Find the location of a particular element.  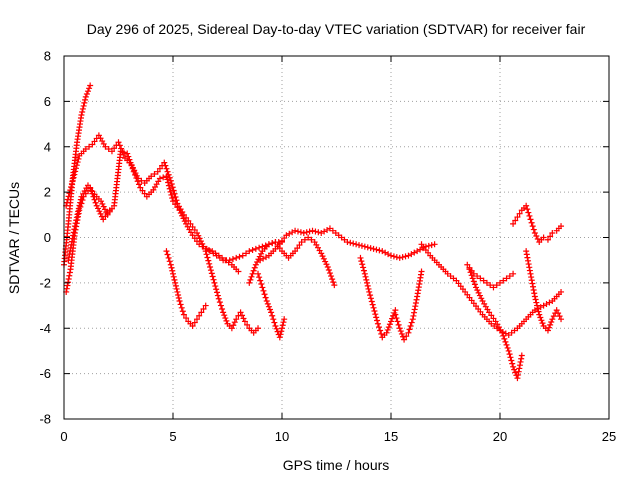

x-tick-label: 25 is located at coordinates (609, 436).